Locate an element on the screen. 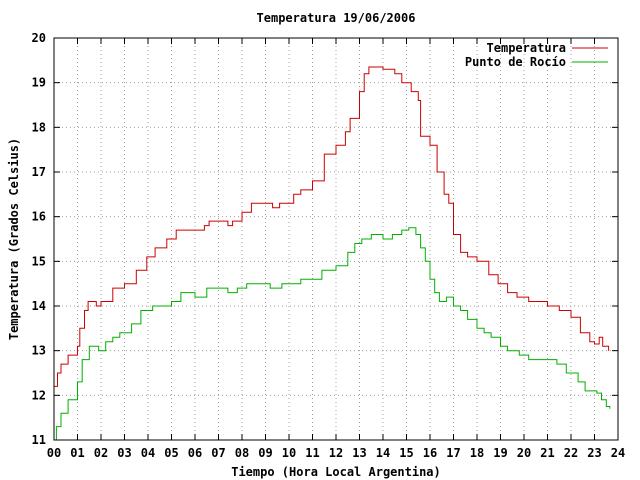 Image resolution: width=640 pixels, height=480 pixels. y-tick-label: 14 is located at coordinates (39, 306).